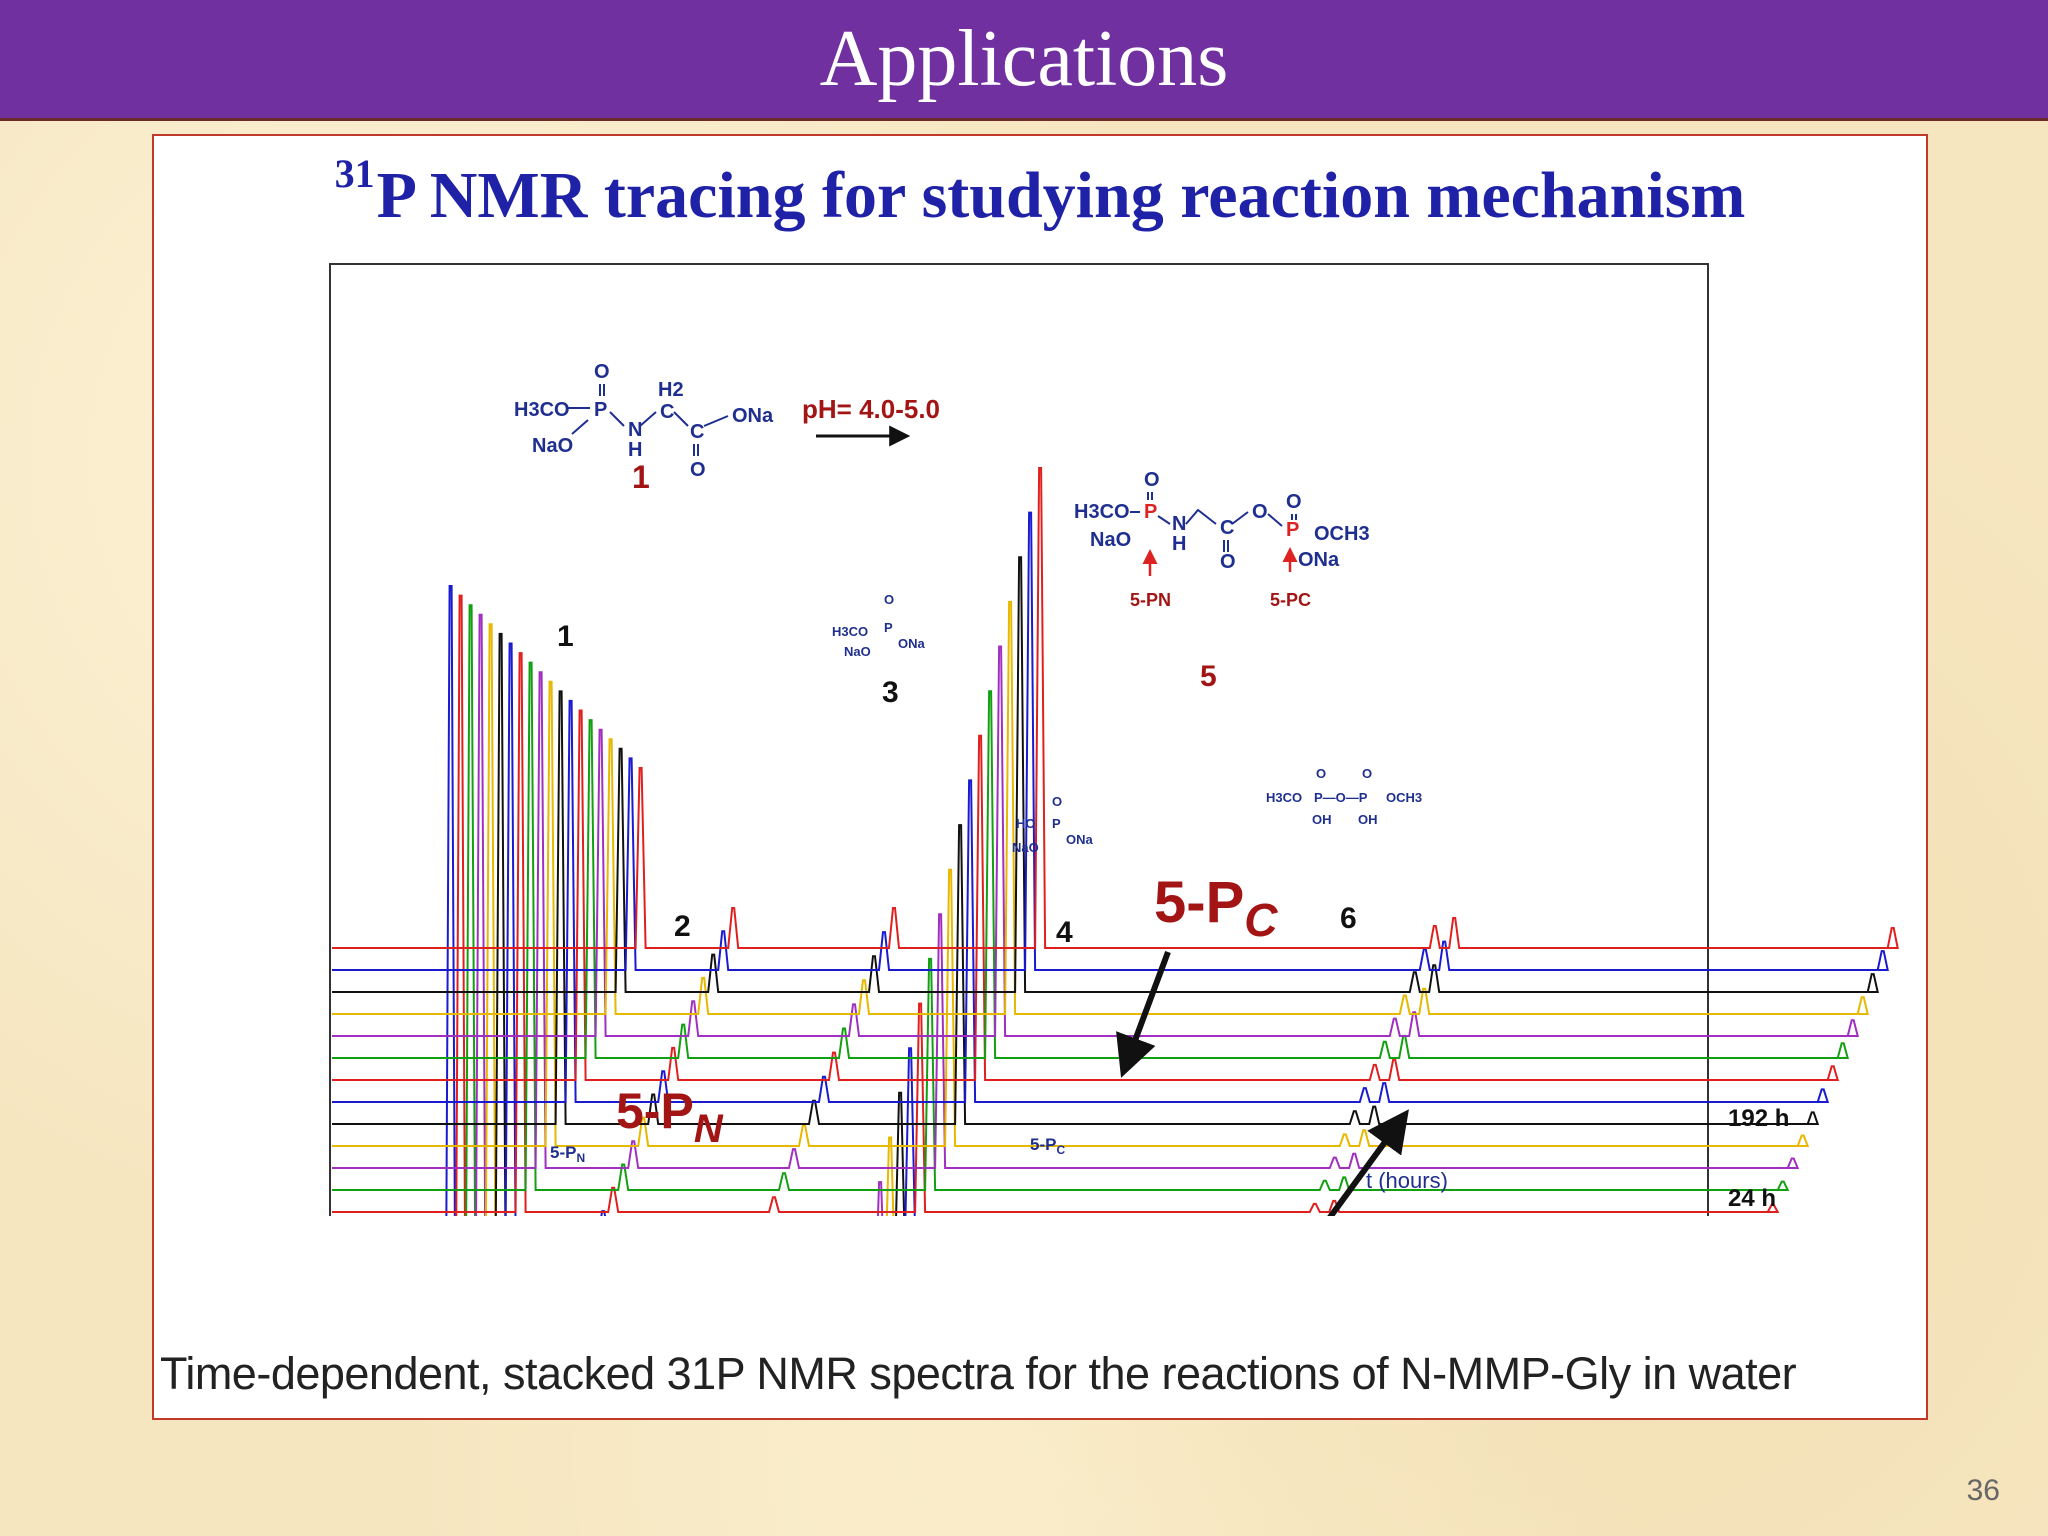  What do you see at coordinates (1758, 1118) in the screenshot?
I see `time-label: 192 h` at bounding box center [1758, 1118].